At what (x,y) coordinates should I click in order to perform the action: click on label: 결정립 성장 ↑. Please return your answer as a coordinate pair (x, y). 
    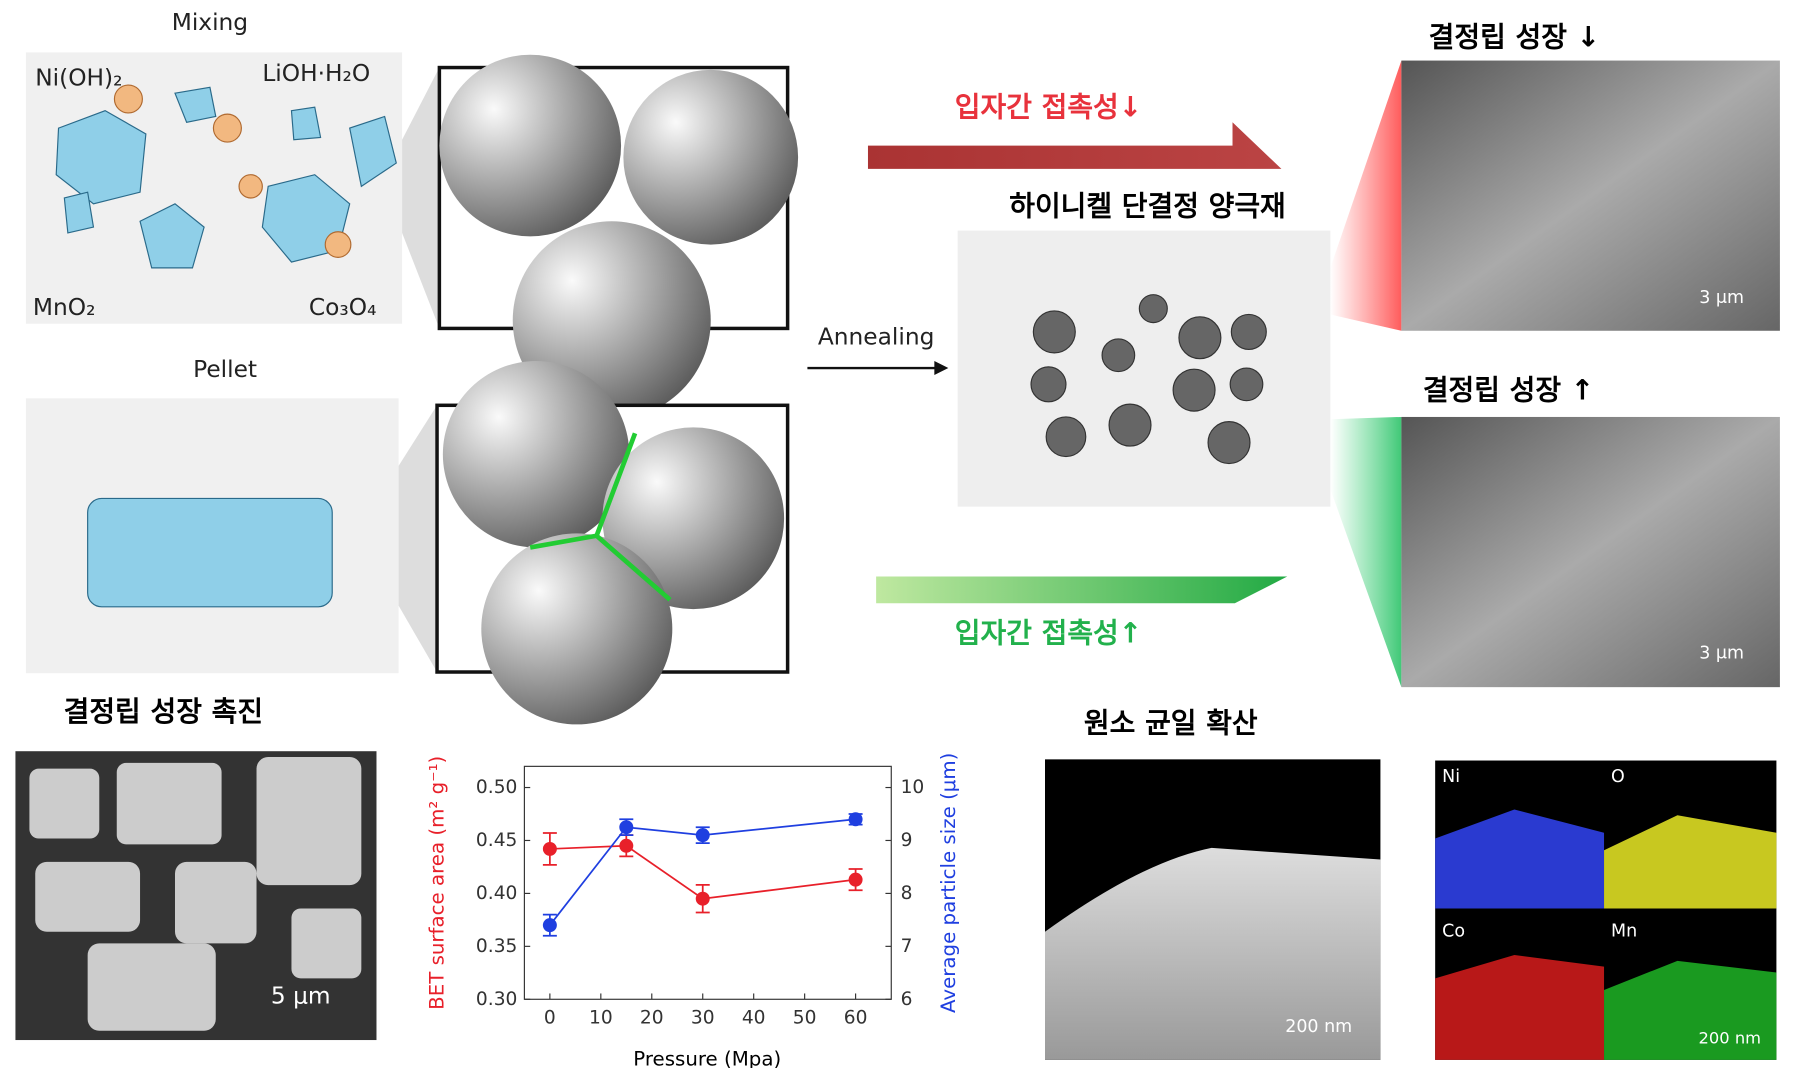
    Looking at the image, I should click on (1508, 389).